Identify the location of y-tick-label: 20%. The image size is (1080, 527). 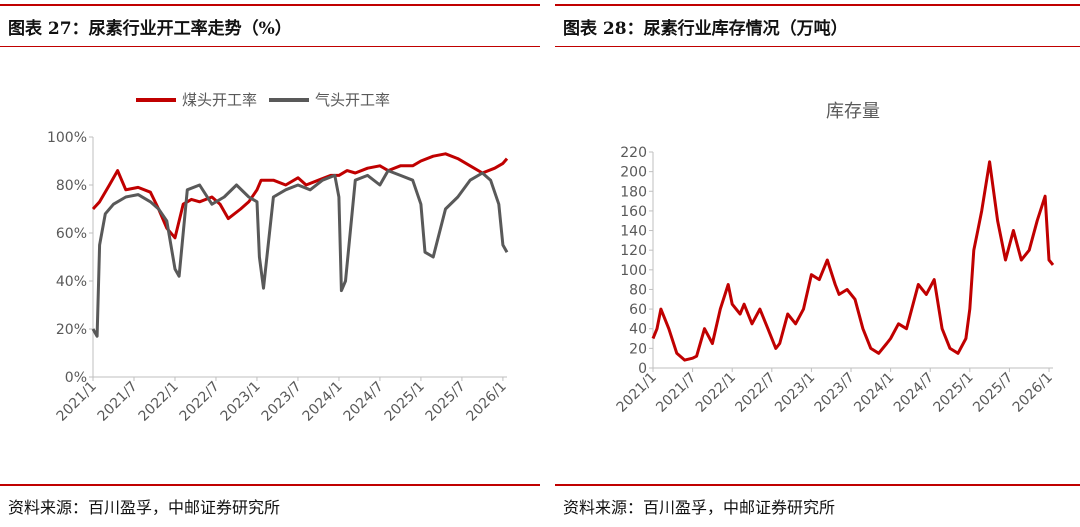
(71, 330).